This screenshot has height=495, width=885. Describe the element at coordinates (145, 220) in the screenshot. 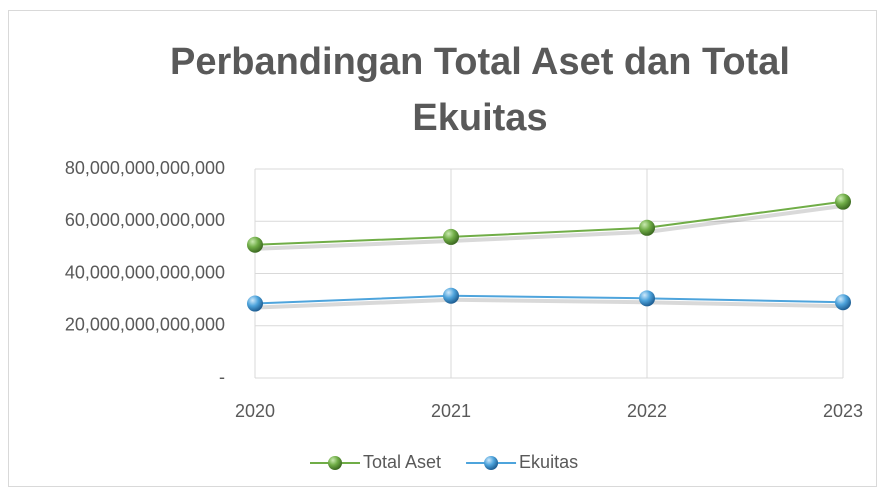

I see `y-tick-label: 60,000,000,000,000` at that location.